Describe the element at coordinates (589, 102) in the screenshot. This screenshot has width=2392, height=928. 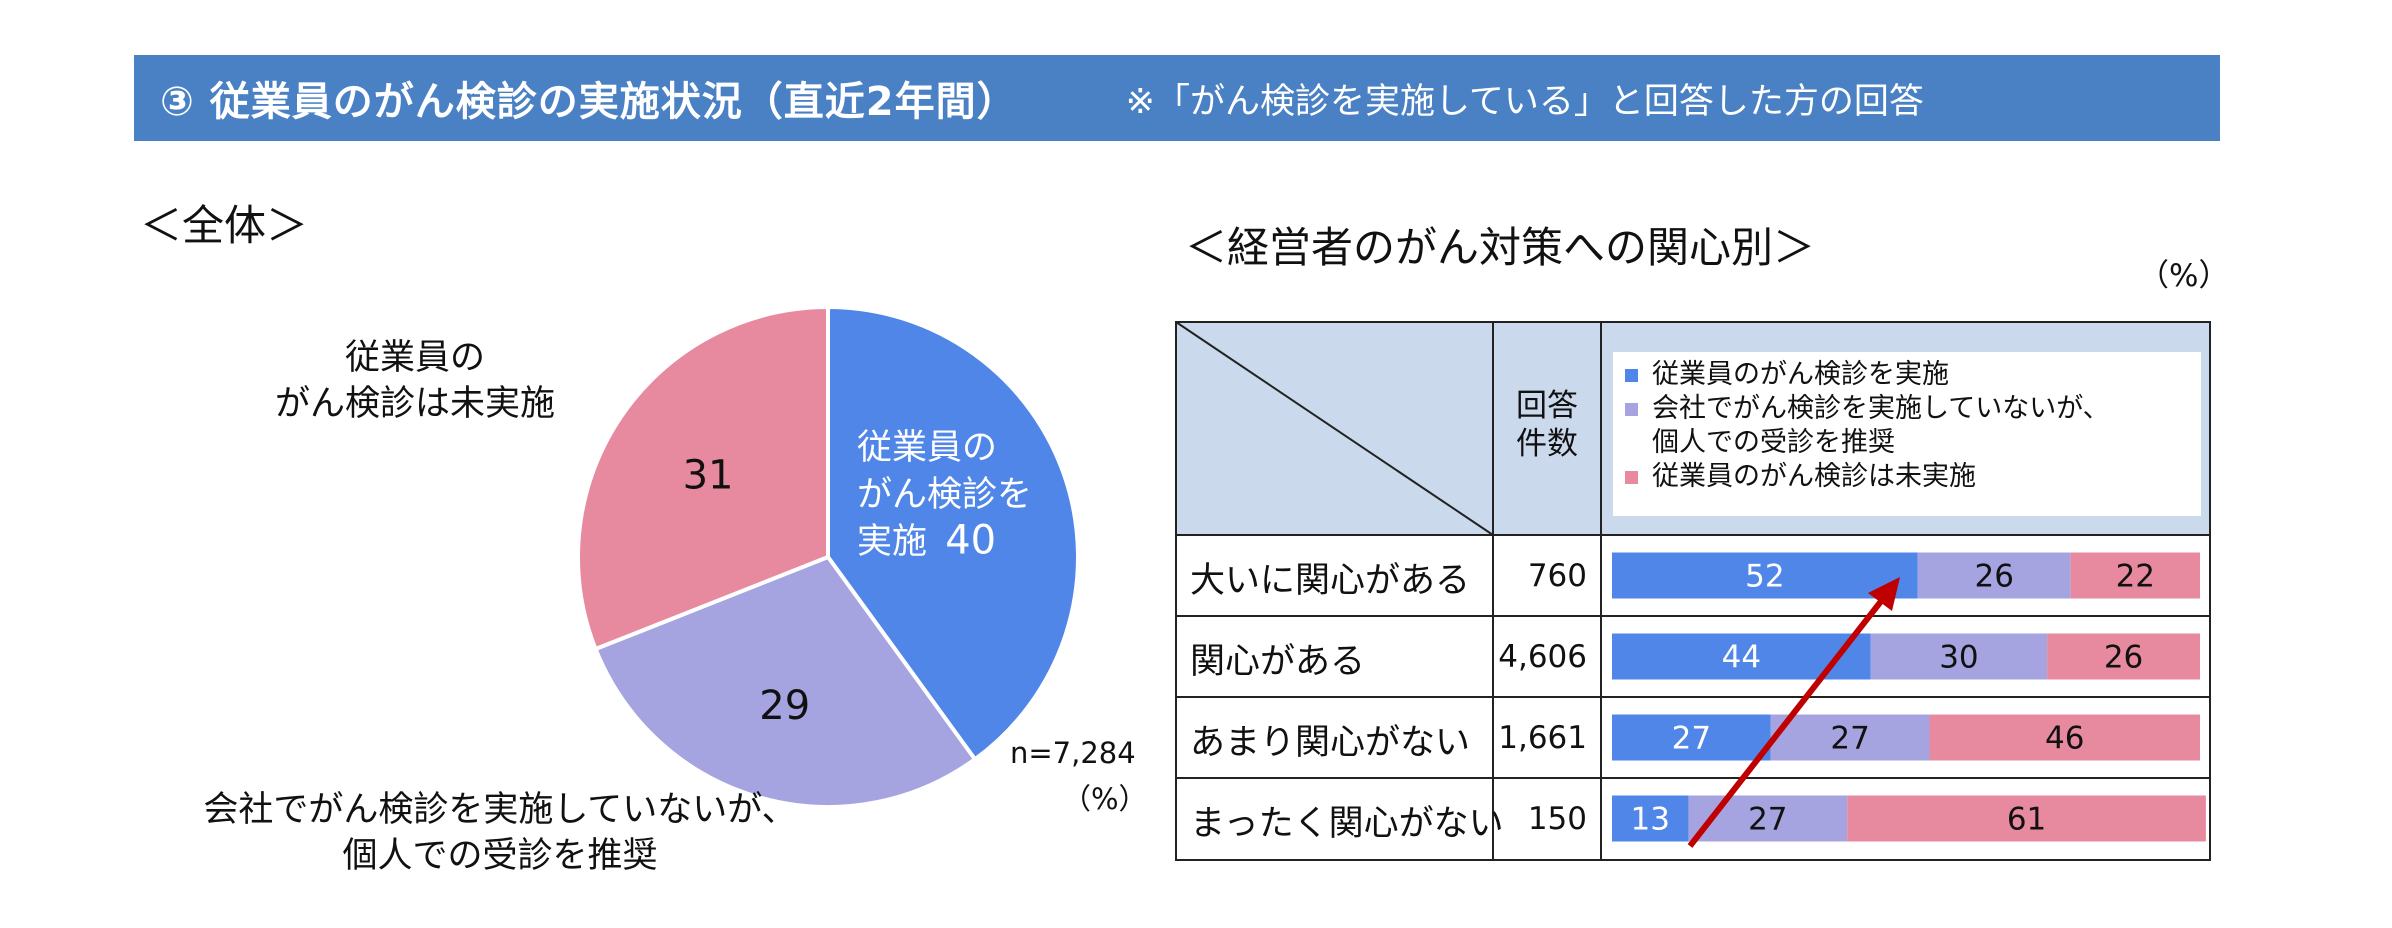
I see `page-title: ③ 従業員のがん検診の実施状況（直近2年間）` at that location.